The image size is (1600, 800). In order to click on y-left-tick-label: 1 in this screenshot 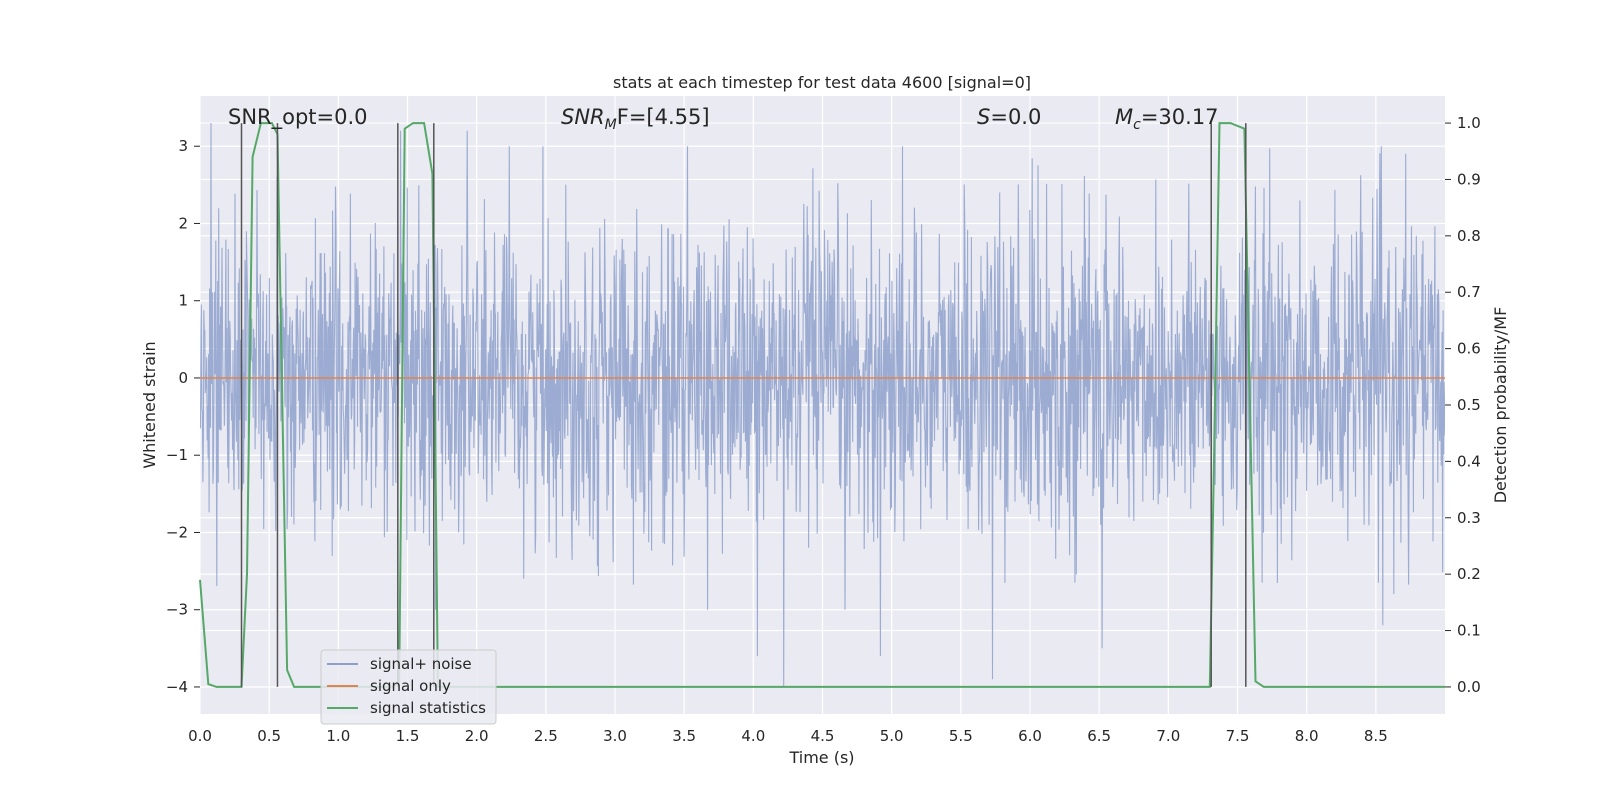, I will do `click(183, 301)`.